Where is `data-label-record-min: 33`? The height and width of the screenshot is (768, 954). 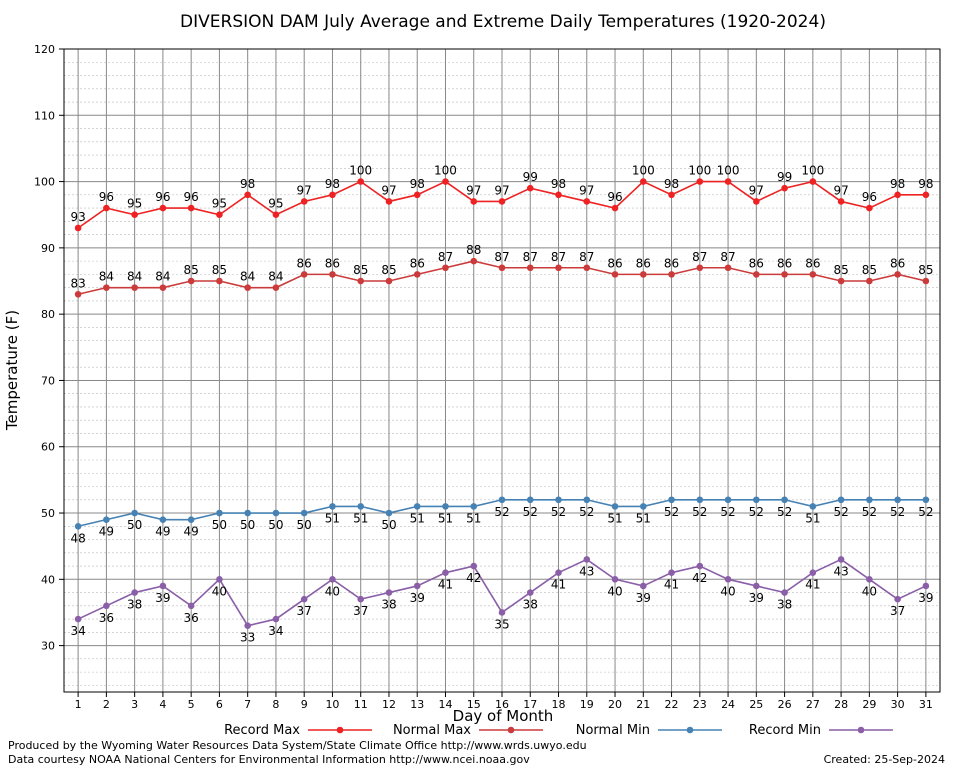
data-label-record-min: 33 is located at coordinates (247, 638).